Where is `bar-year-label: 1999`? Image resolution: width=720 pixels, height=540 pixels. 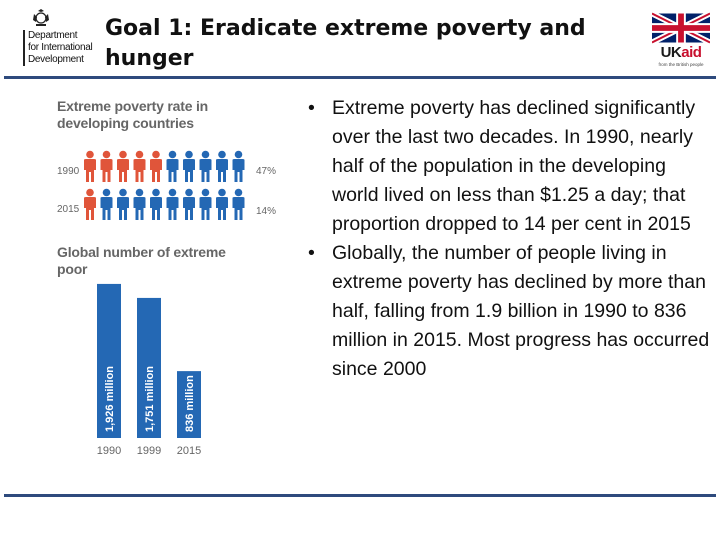
bar-year-label: 1999 is located at coordinates (149, 451).